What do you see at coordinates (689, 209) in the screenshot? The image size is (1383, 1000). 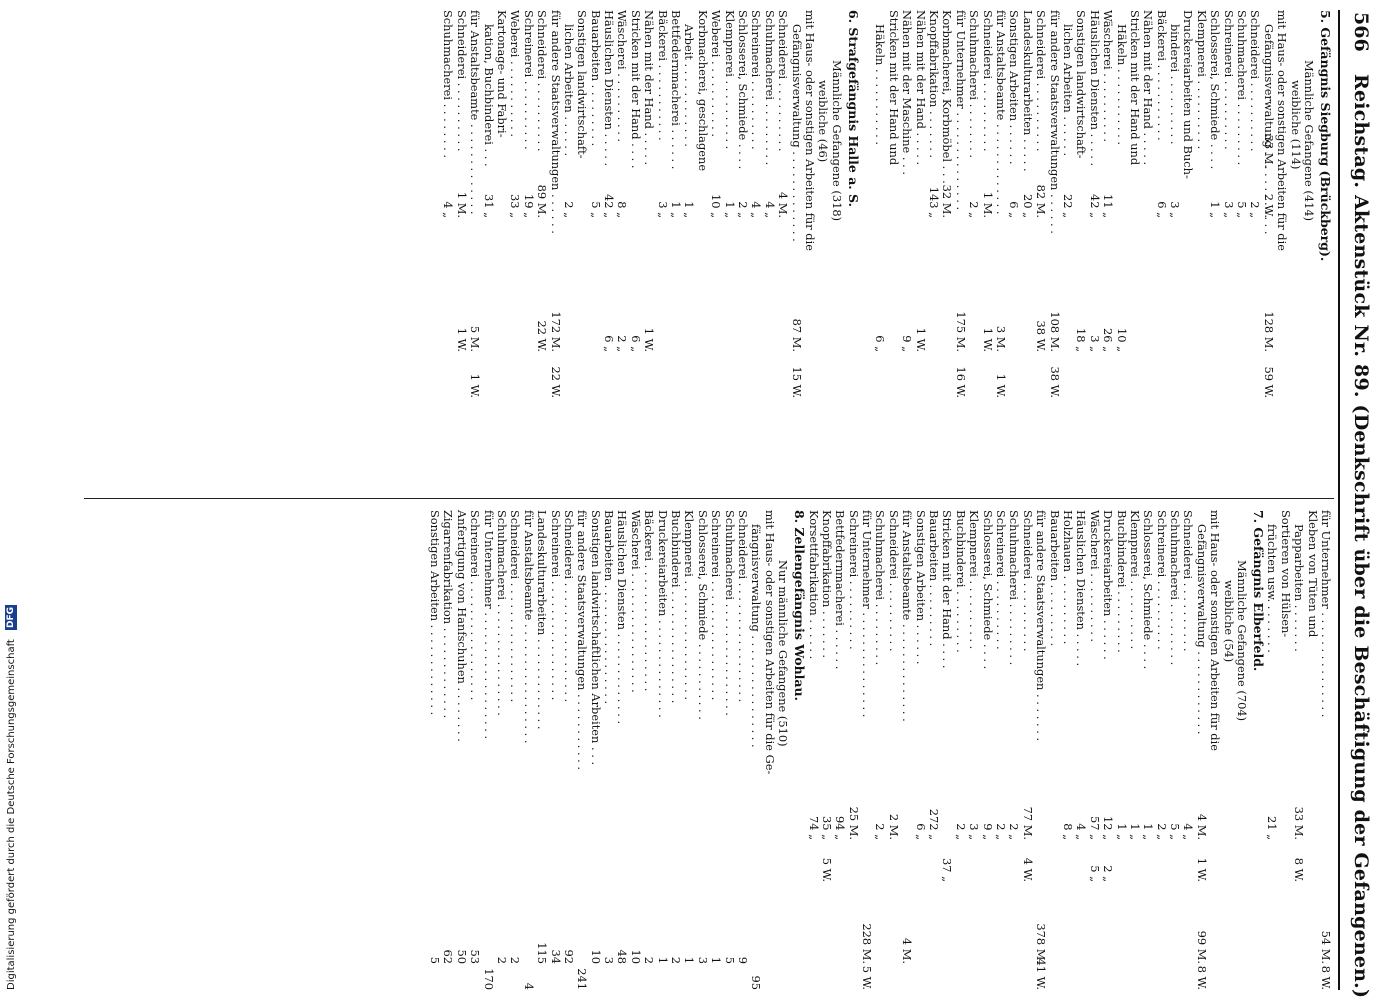 I see `row-value: 1 „` at bounding box center [689, 209].